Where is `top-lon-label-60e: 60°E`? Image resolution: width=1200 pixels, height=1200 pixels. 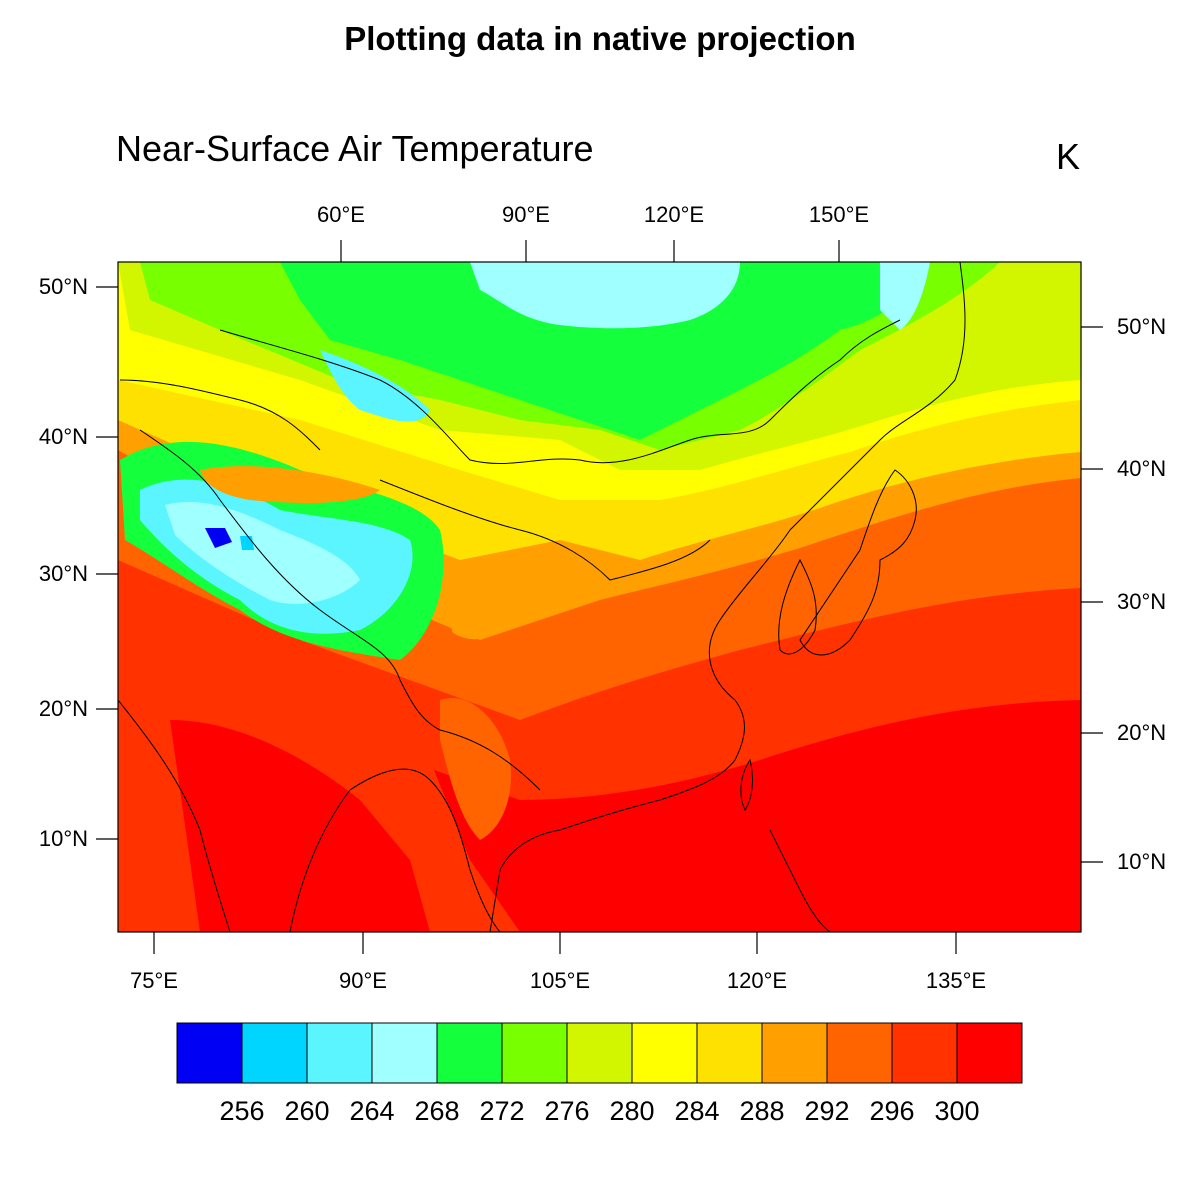 top-lon-label-60e: 60°E is located at coordinates (341, 214).